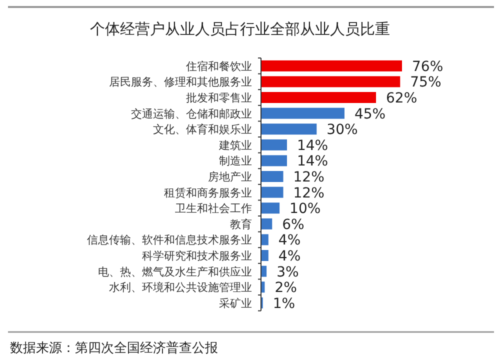 This screenshot has height=362, width=500. Describe the element at coordinates (230, 177) in the screenshot. I see `y-tick-label: 房地产业` at that location.